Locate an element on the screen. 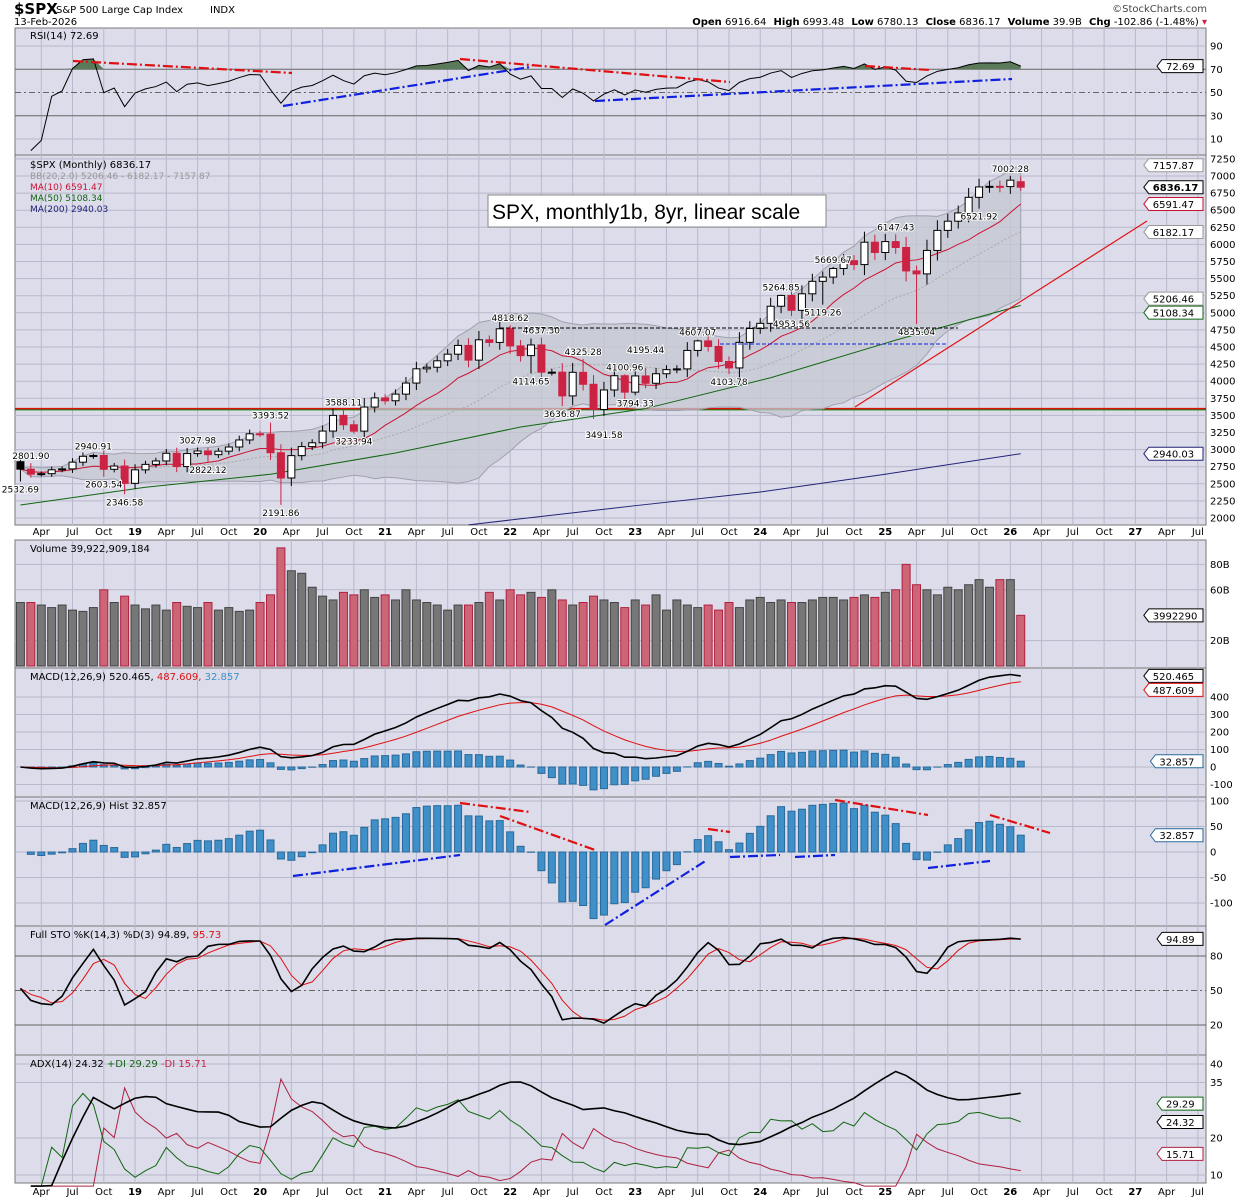 This screenshot has height=1200, width=1250. y-axis-label: 0 is located at coordinates (1213, 768).